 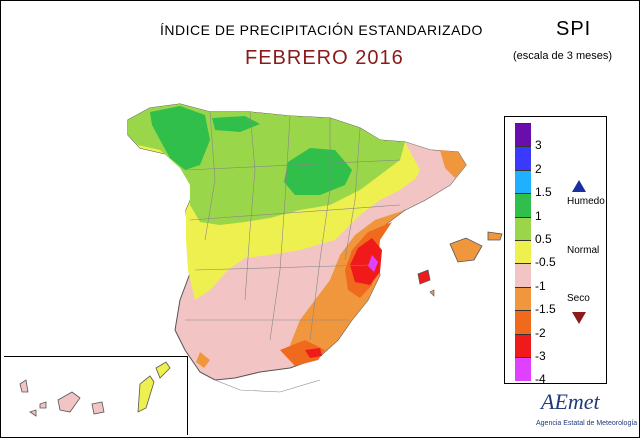 What do you see at coordinates (98, 408) in the screenshot?
I see `canary-gran-canaria` at bounding box center [98, 408].